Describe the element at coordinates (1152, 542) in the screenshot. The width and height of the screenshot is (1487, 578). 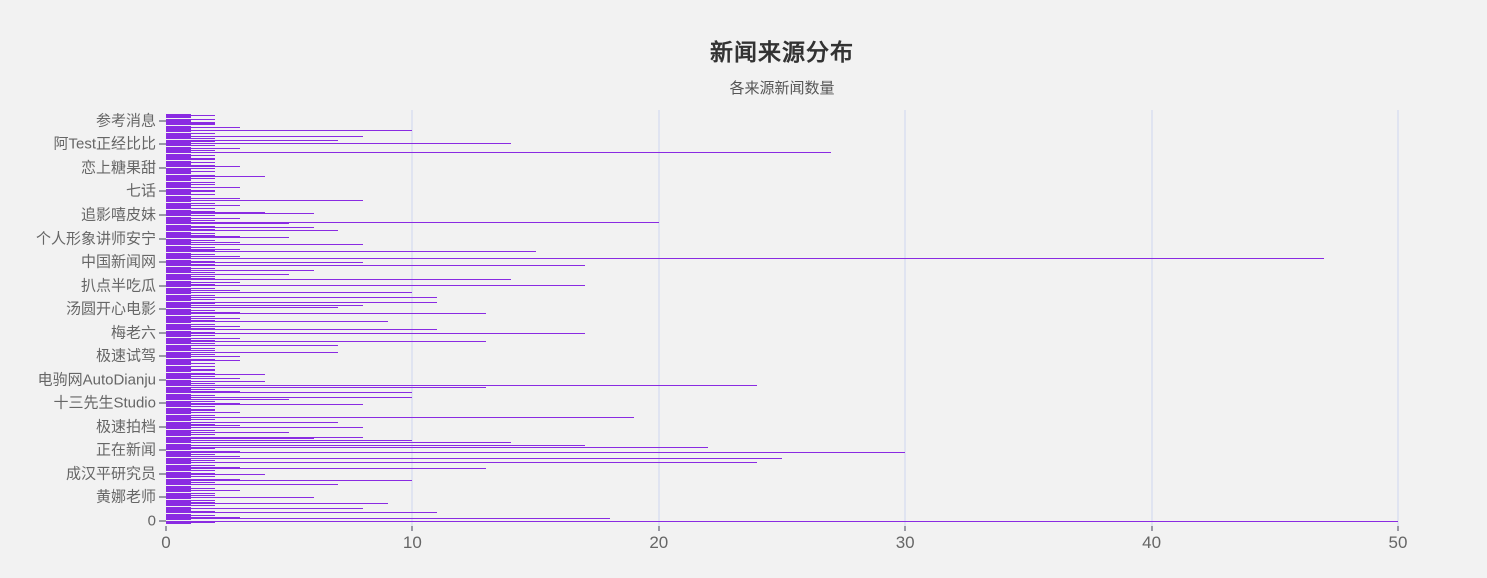
I see `x-axis-label: 40` at that location.